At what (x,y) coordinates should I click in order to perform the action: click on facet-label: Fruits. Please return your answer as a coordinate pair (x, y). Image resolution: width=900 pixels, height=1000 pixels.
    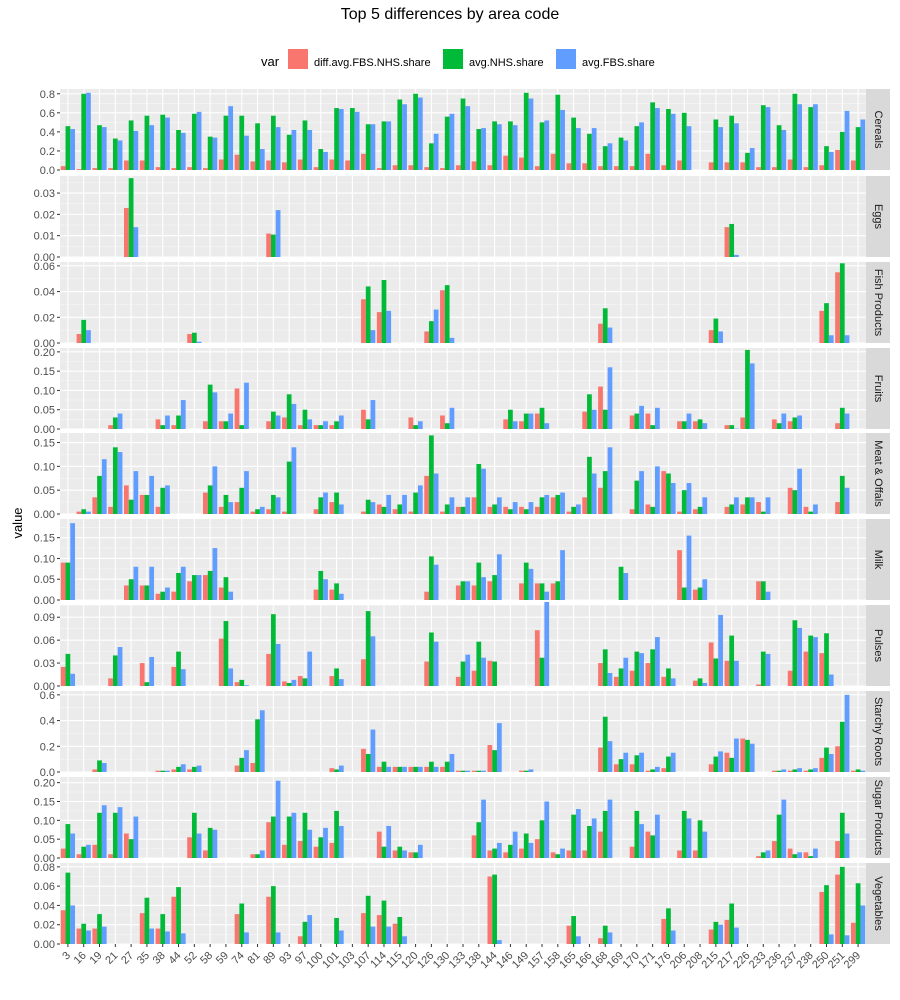
    Looking at the image, I should click on (878, 389).